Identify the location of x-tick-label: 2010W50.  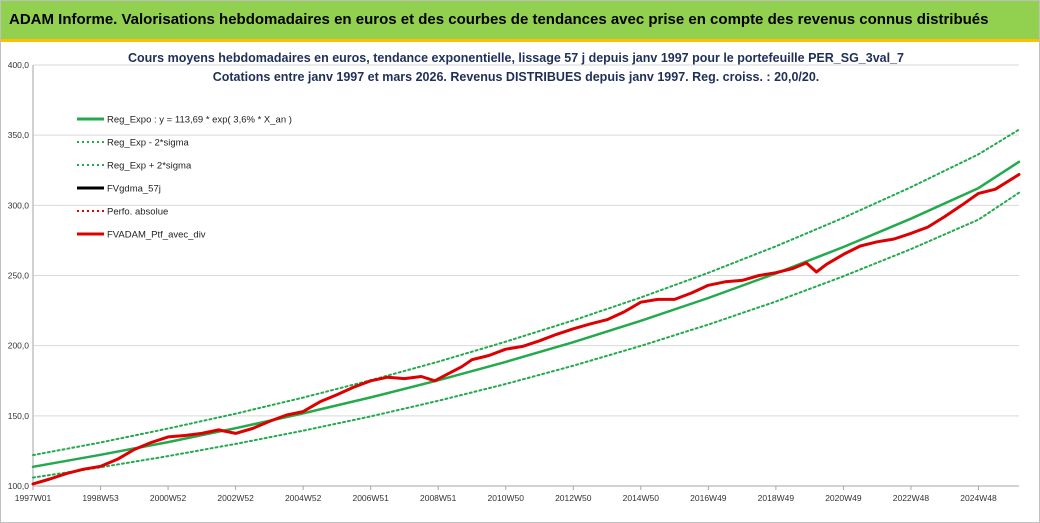
(506, 498).